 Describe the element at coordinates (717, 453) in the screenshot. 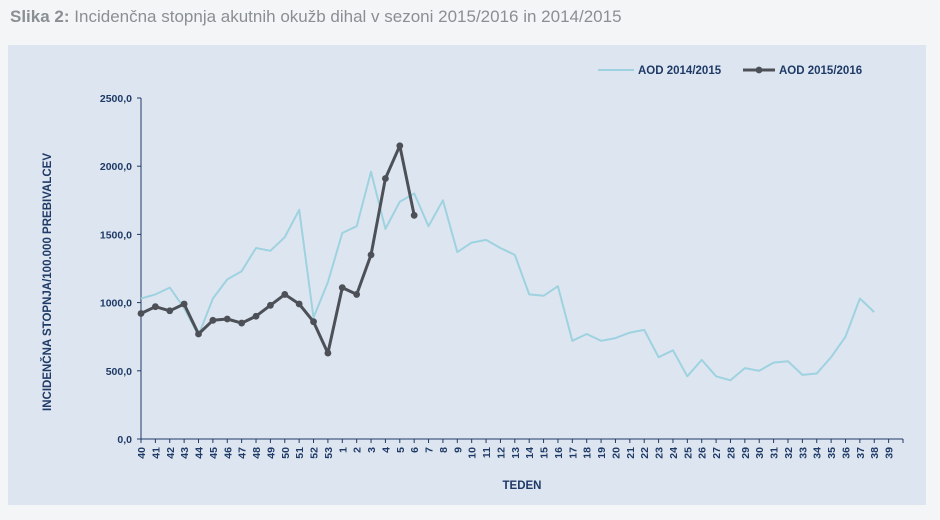

I see `x-tick-label: 27` at that location.